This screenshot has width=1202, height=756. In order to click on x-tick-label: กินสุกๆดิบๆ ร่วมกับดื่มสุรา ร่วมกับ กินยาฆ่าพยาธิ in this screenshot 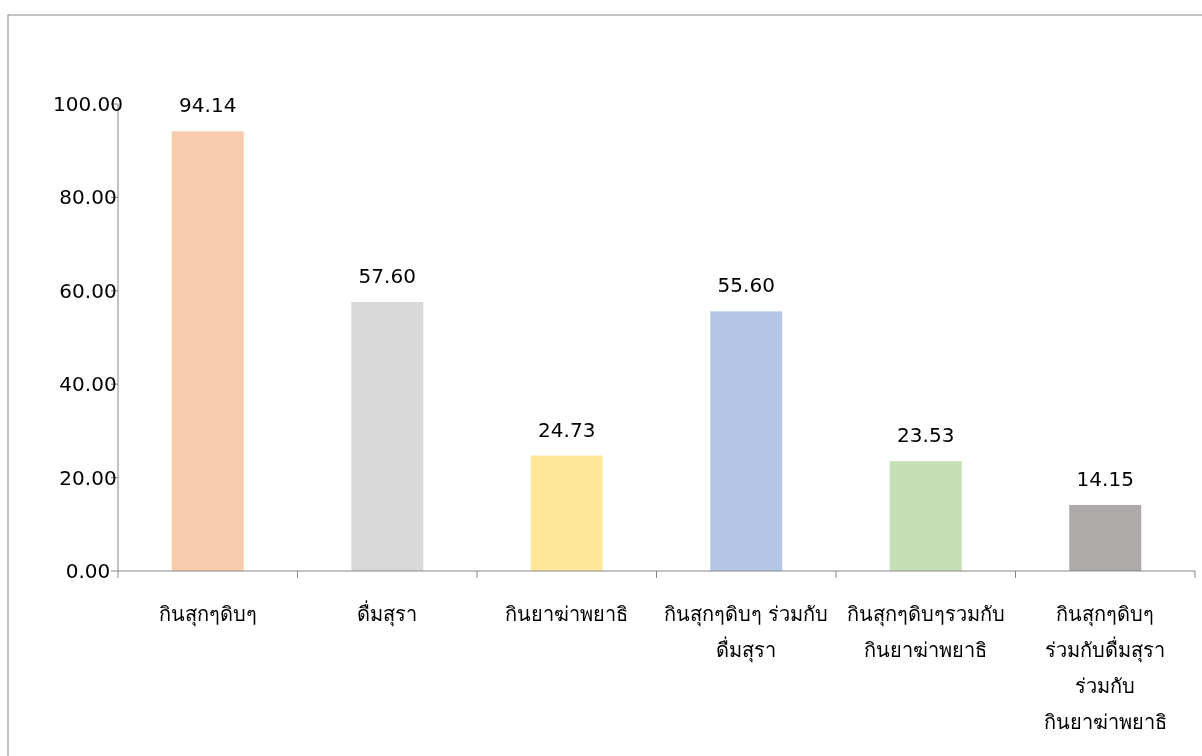, I will do `click(1105, 668)`.